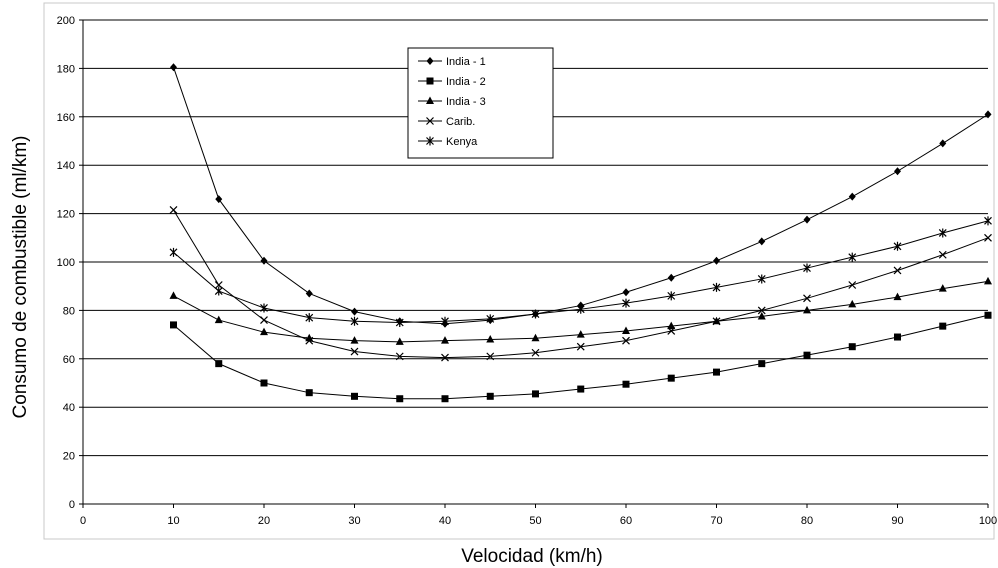  I want to click on point-india-1-80-shape, so click(807, 219).